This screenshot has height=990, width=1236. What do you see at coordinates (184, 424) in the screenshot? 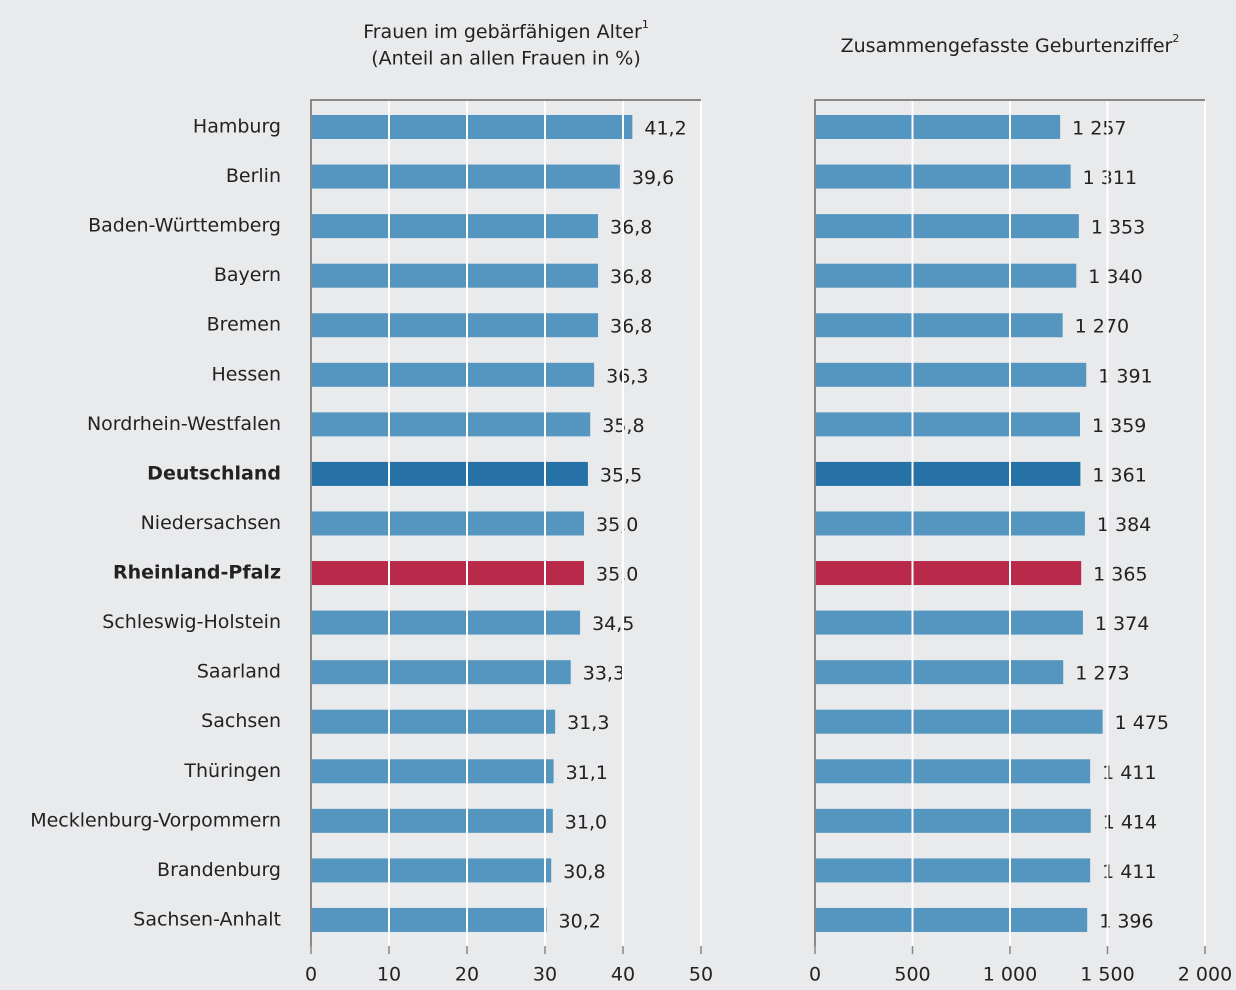
I see `category-label: Nordrhein-Westfalen` at bounding box center [184, 424].